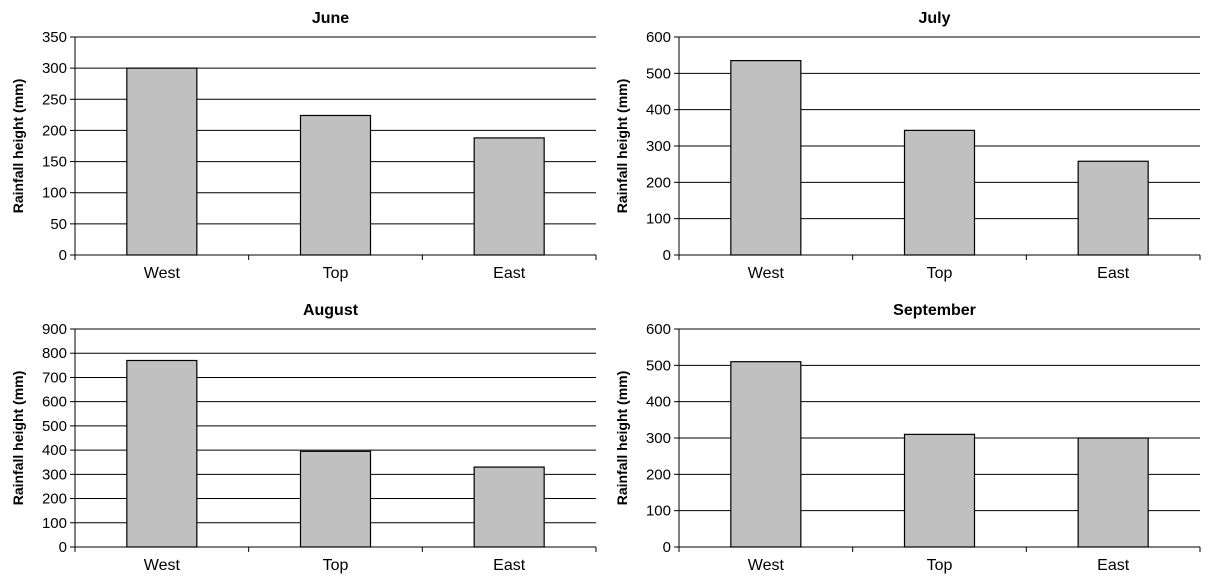 This screenshot has height=584, width=1208. What do you see at coordinates (54, 329) in the screenshot?
I see `y-tick-label: 900` at bounding box center [54, 329].